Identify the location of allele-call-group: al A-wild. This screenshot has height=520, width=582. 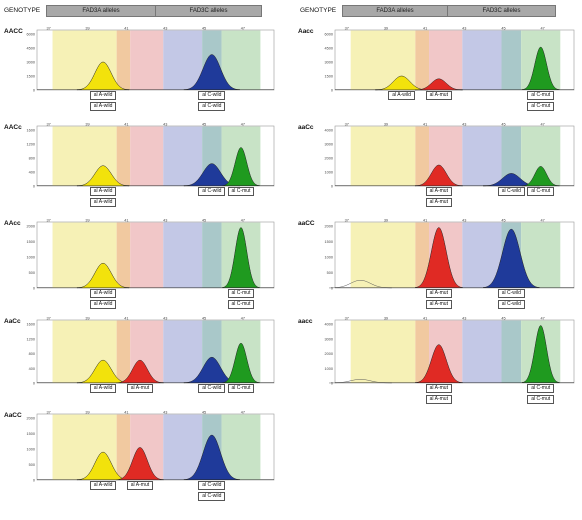
(402, 95).